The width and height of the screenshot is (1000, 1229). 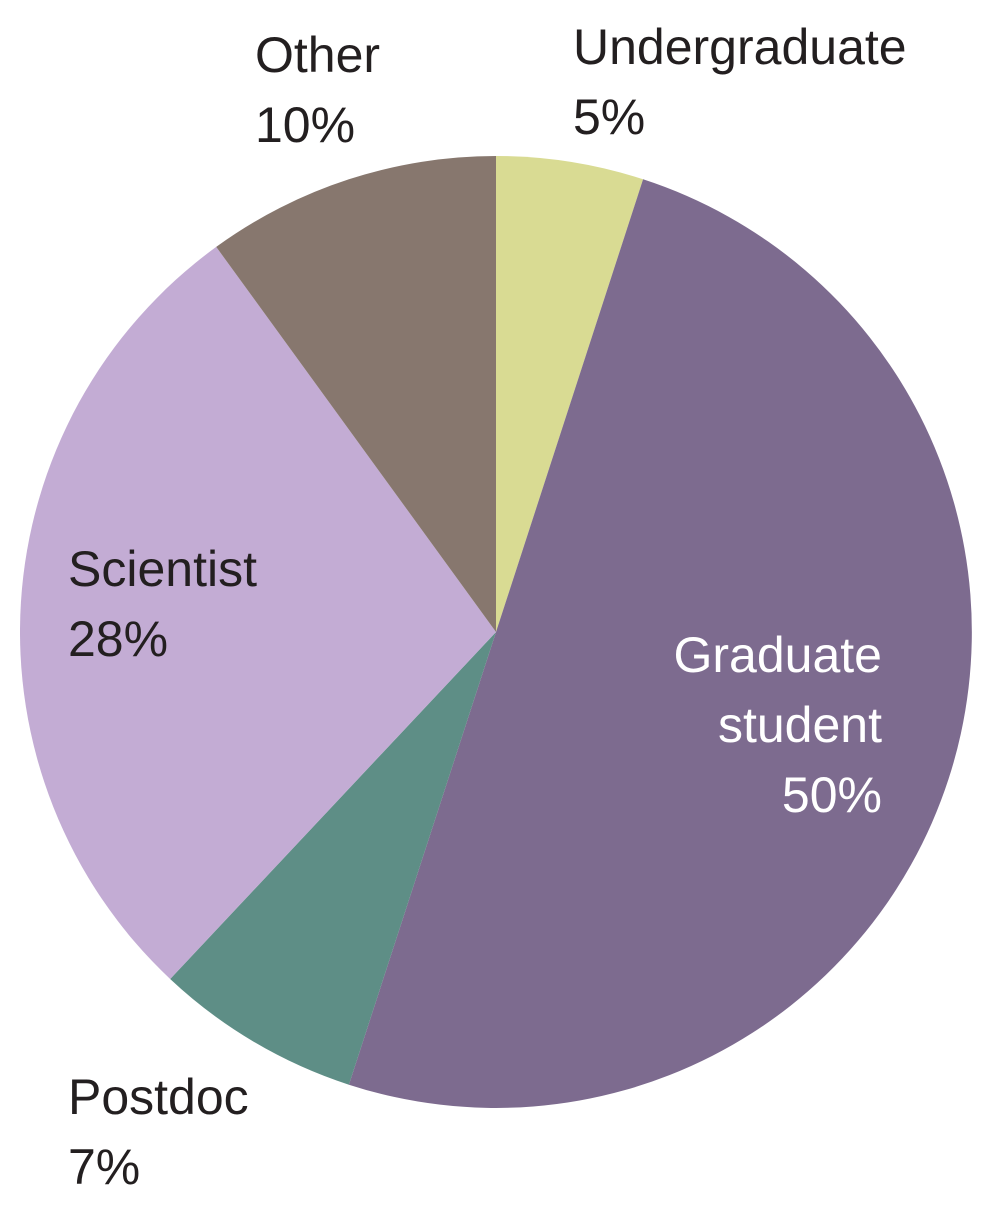 What do you see at coordinates (158, 1097) in the screenshot?
I see `category-label: Postdoc` at bounding box center [158, 1097].